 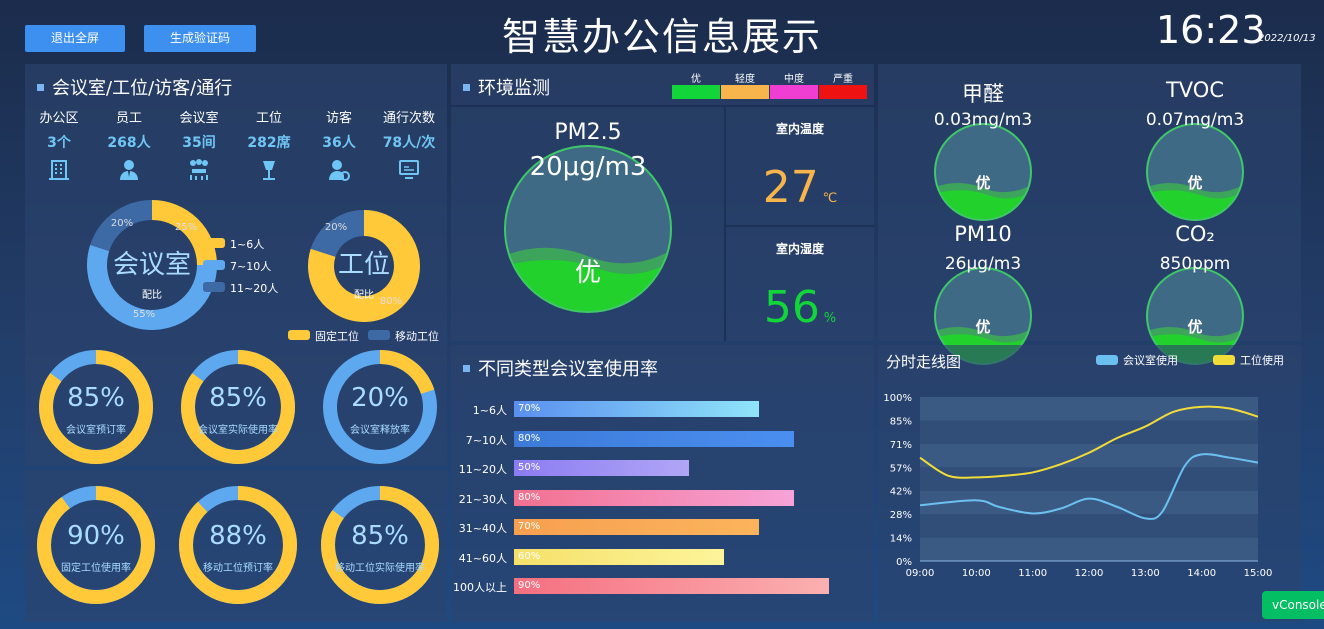 What do you see at coordinates (1258, 573) in the screenshot?
I see `x-tick-label: 15:00` at bounding box center [1258, 573].